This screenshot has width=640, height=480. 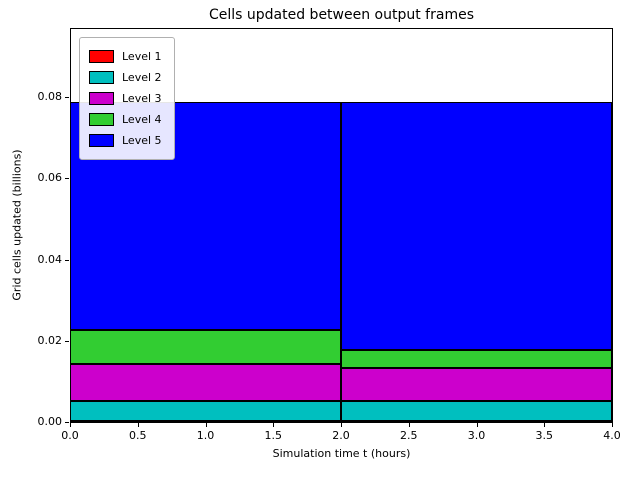 I want to click on y-tick-label: 0.08, so click(x=50, y=97).